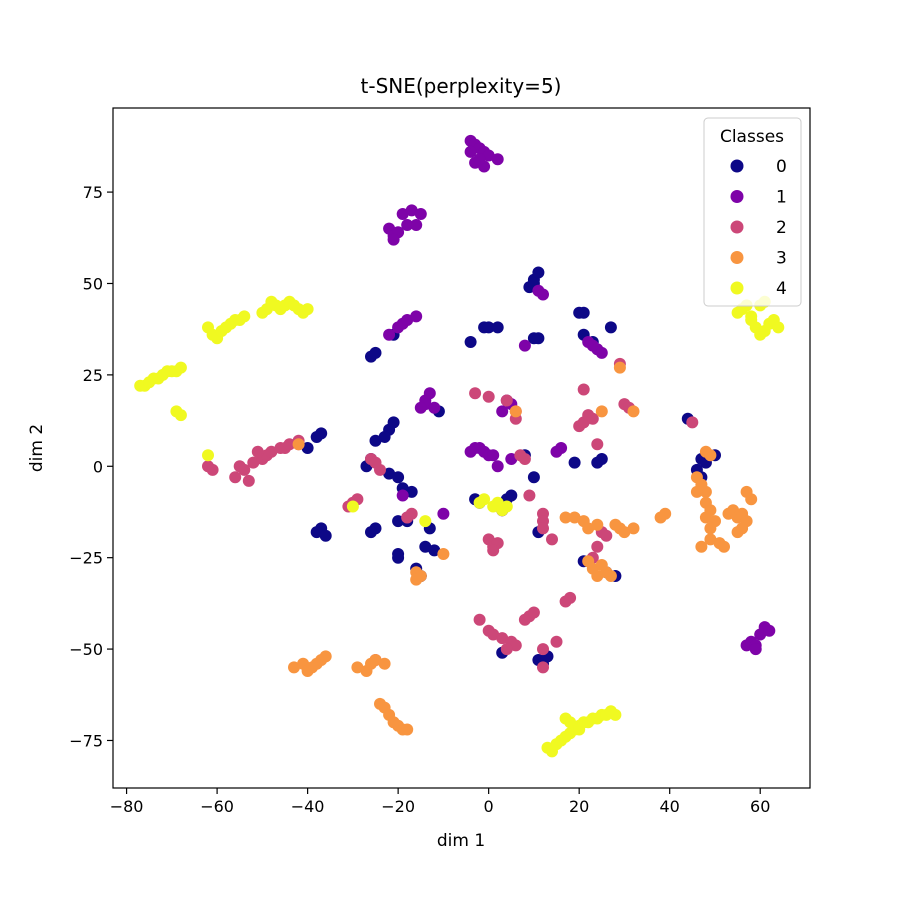  Describe the element at coordinates (461, 86) in the screenshot. I see `chart-title: t-SNE(perplexity=5)` at that location.